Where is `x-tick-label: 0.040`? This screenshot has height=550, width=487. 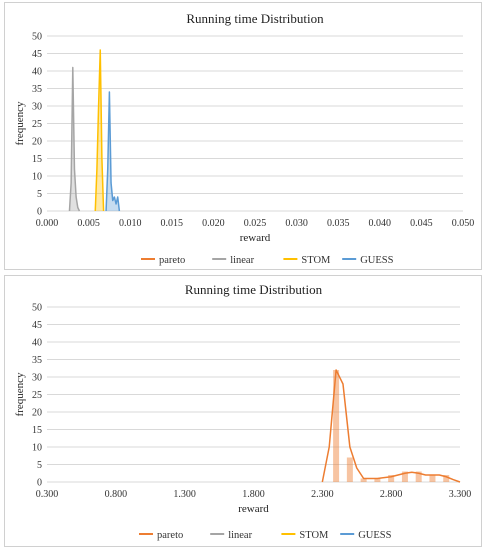 x-tick-label: 0.040 is located at coordinates (380, 223).